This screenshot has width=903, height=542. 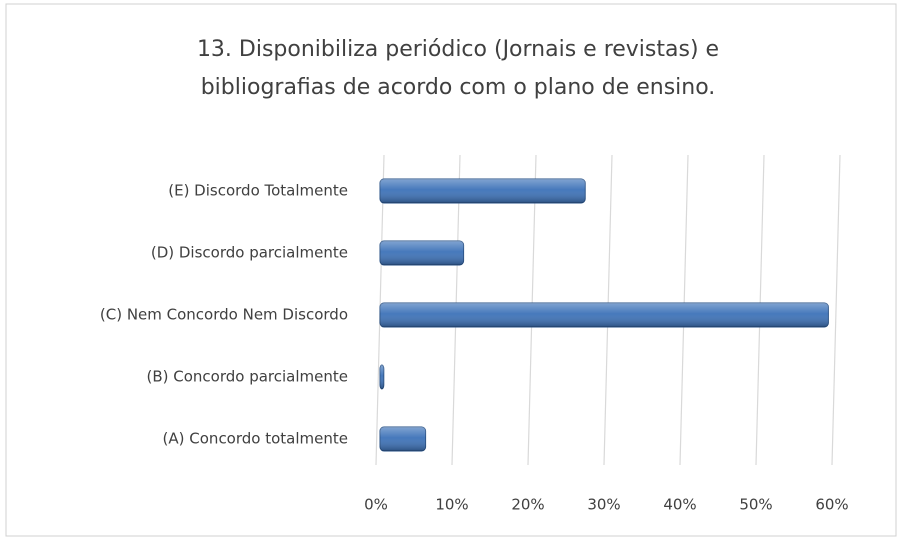 I want to click on y-tick-label: (B) Concordo parcialmente, so click(x=248, y=377).